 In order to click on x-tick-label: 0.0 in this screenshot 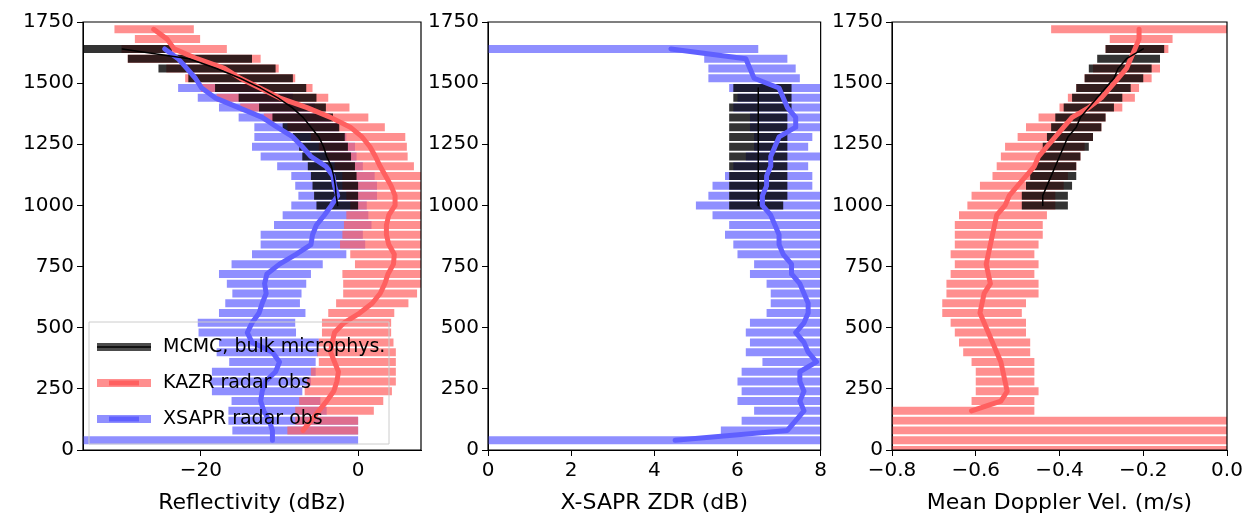, I will do `click(1227, 469)`.